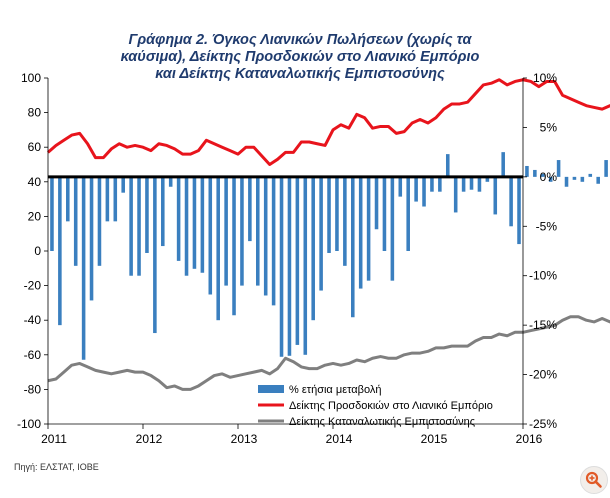 The image size is (610, 498). What do you see at coordinates (54, 439) in the screenshot?
I see `x-tick-label: 2011` at bounding box center [54, 439].